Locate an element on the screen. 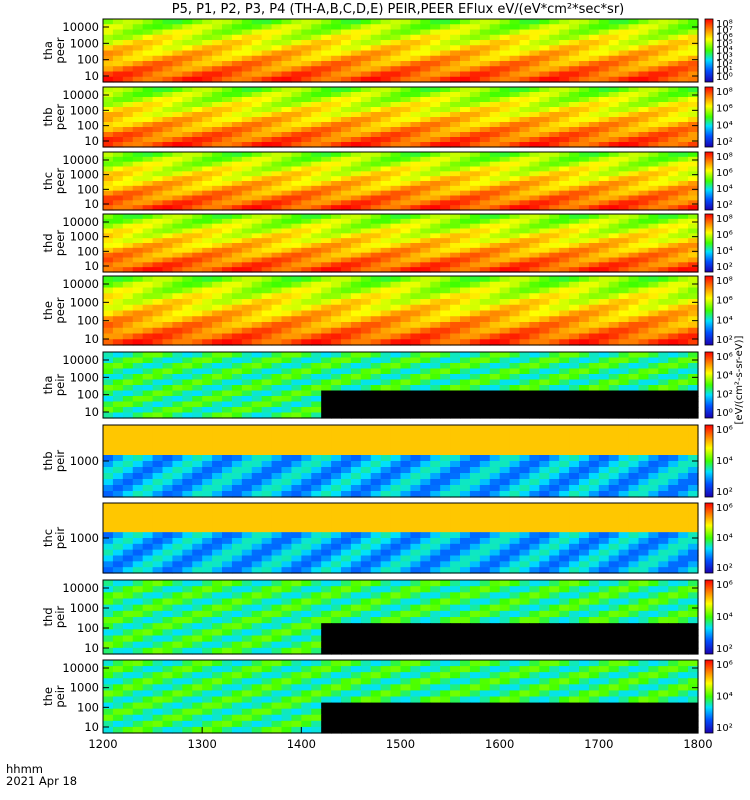 This screenshot has height=800, width=750. panel-probe-label: thd is located at coordinates (48, 242).